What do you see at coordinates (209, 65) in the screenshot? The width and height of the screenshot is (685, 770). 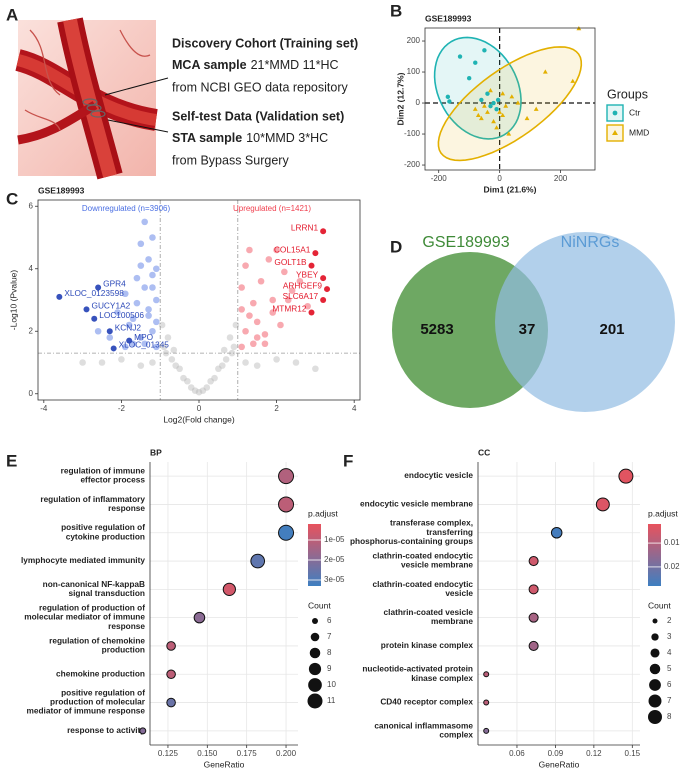 I see `sample-name: MCA sample` at bounding box center [209, 65].